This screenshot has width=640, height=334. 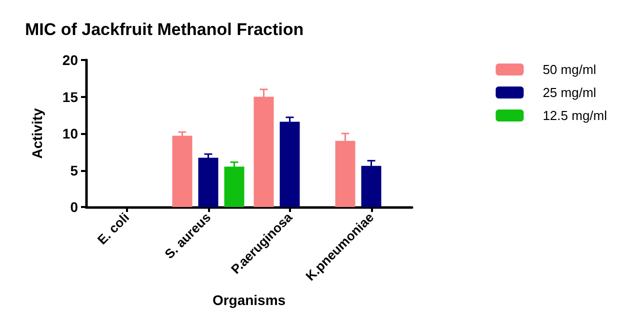 I want to click on legend-label: 25 mg/ml, so click(x=569, y=92).